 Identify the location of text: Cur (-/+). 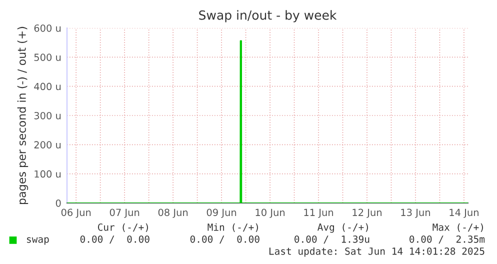
(123, 227).